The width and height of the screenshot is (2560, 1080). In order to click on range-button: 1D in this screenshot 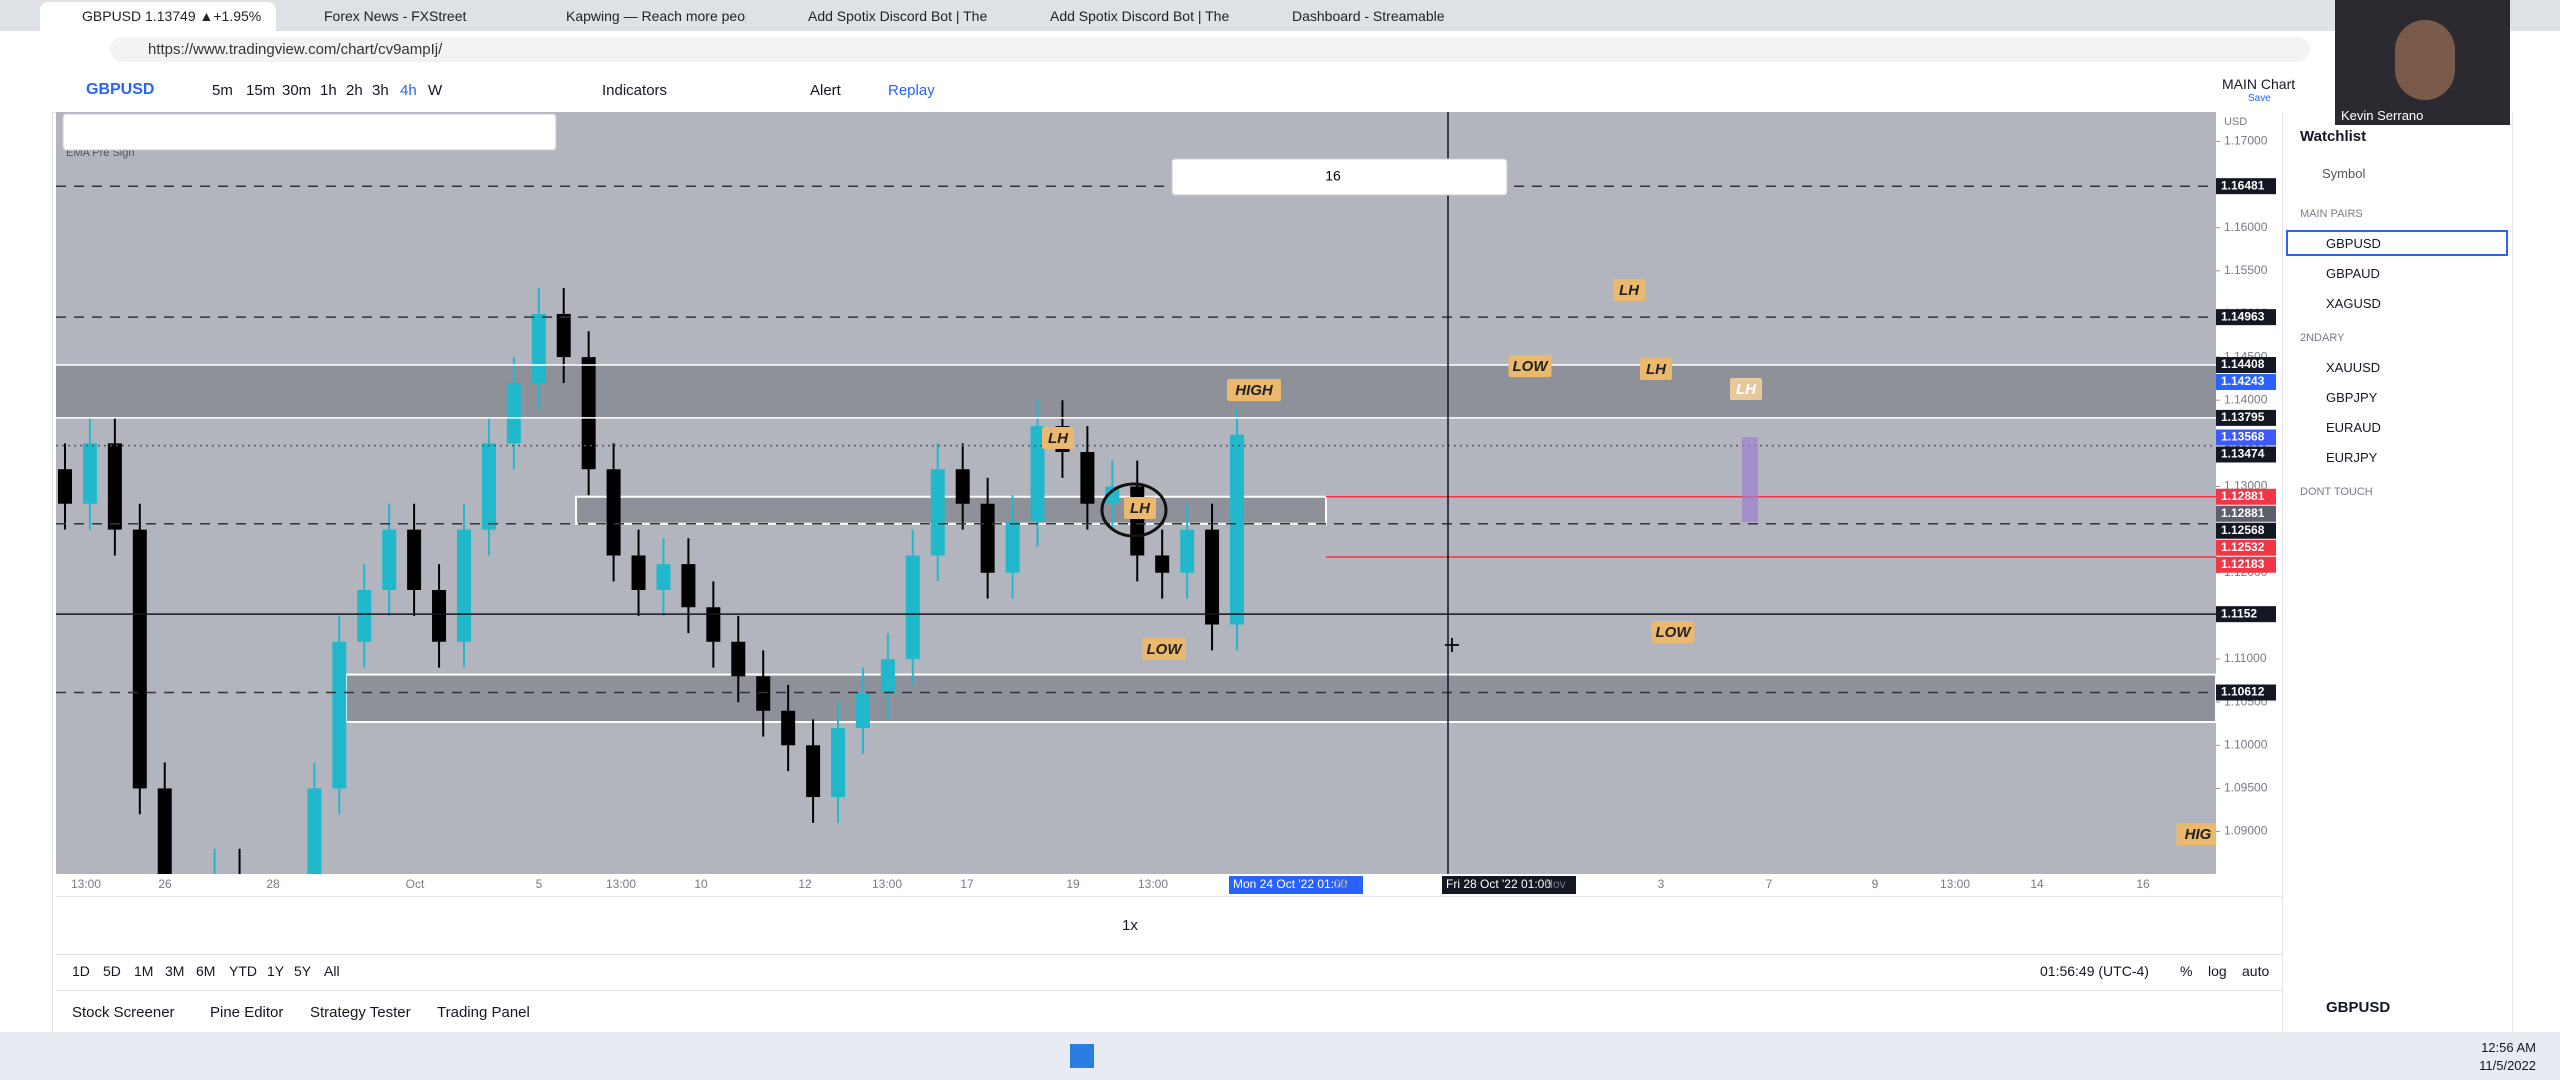, I will do `click(81, 971)`.